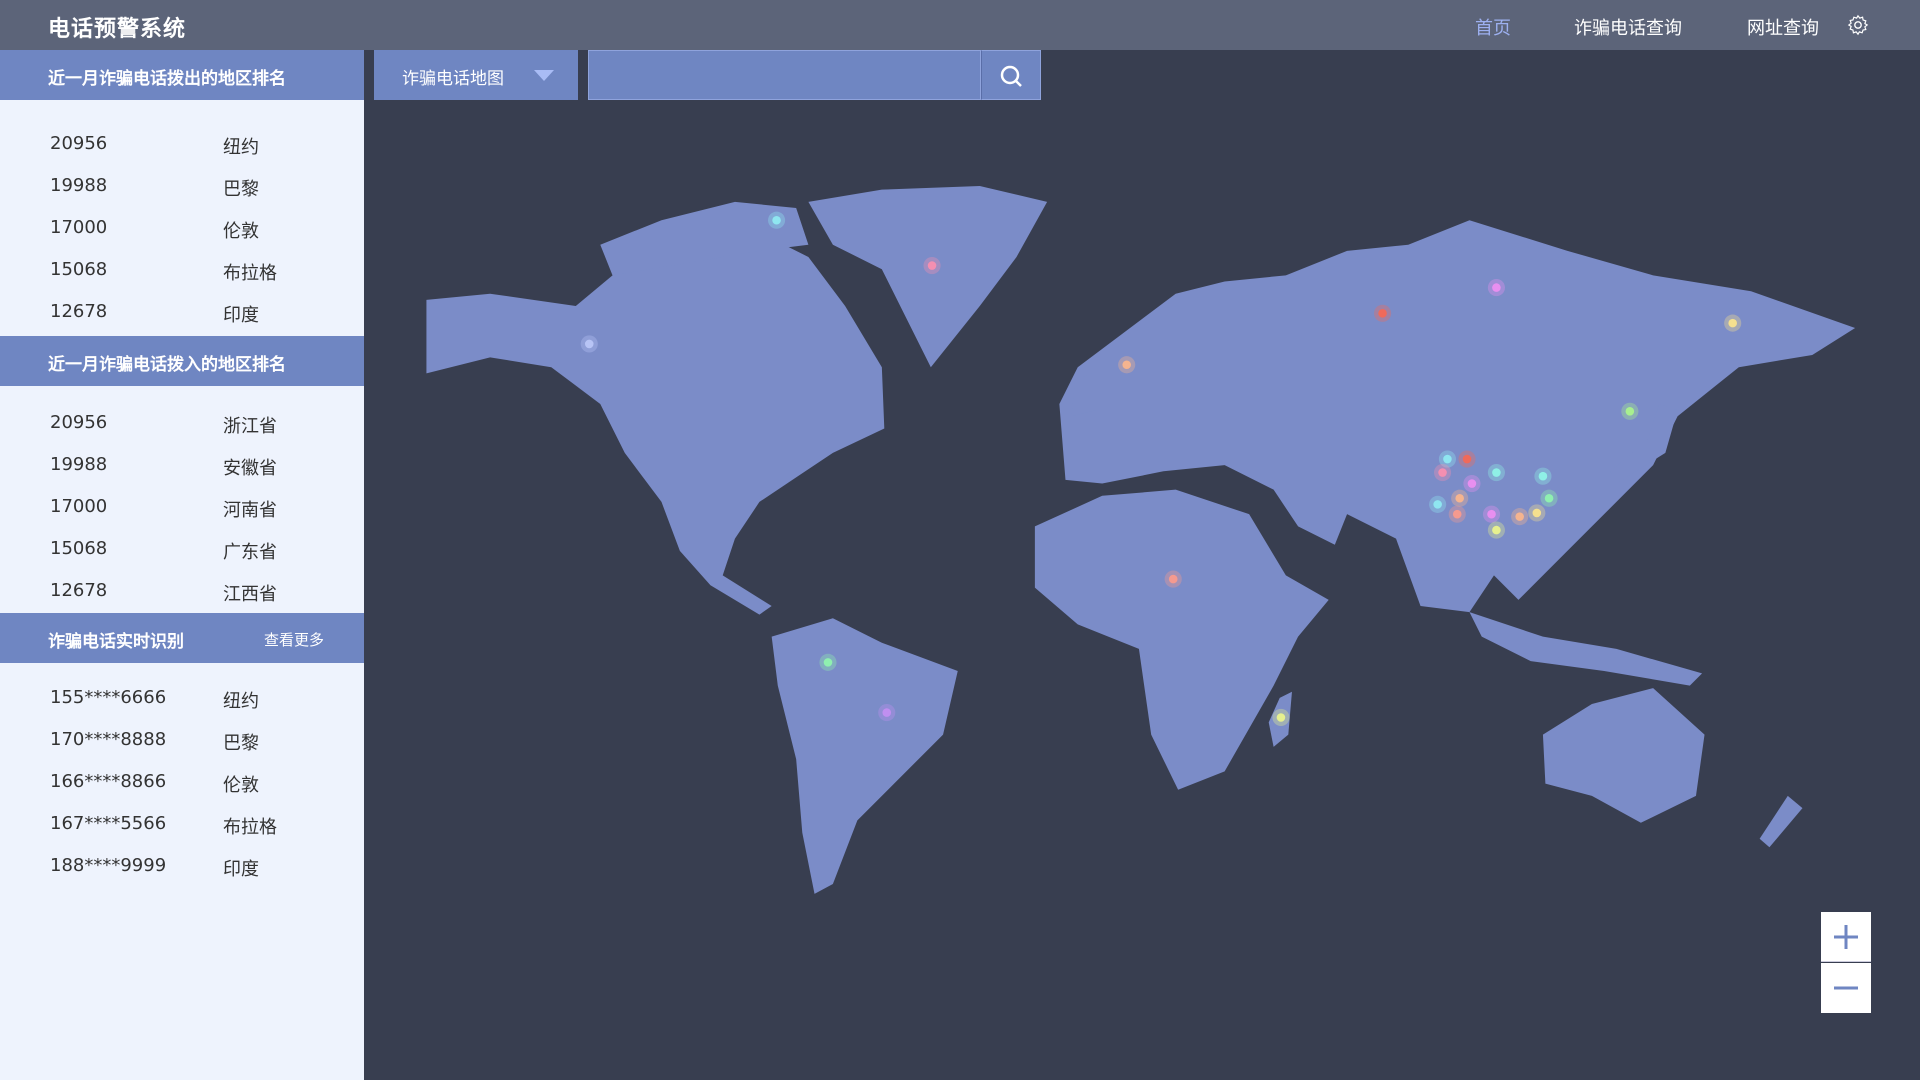  Describe the element at coordinates (1628, 28) in the screenshot. I see `nav-phone-query: 诈骗电话查询` at that location.